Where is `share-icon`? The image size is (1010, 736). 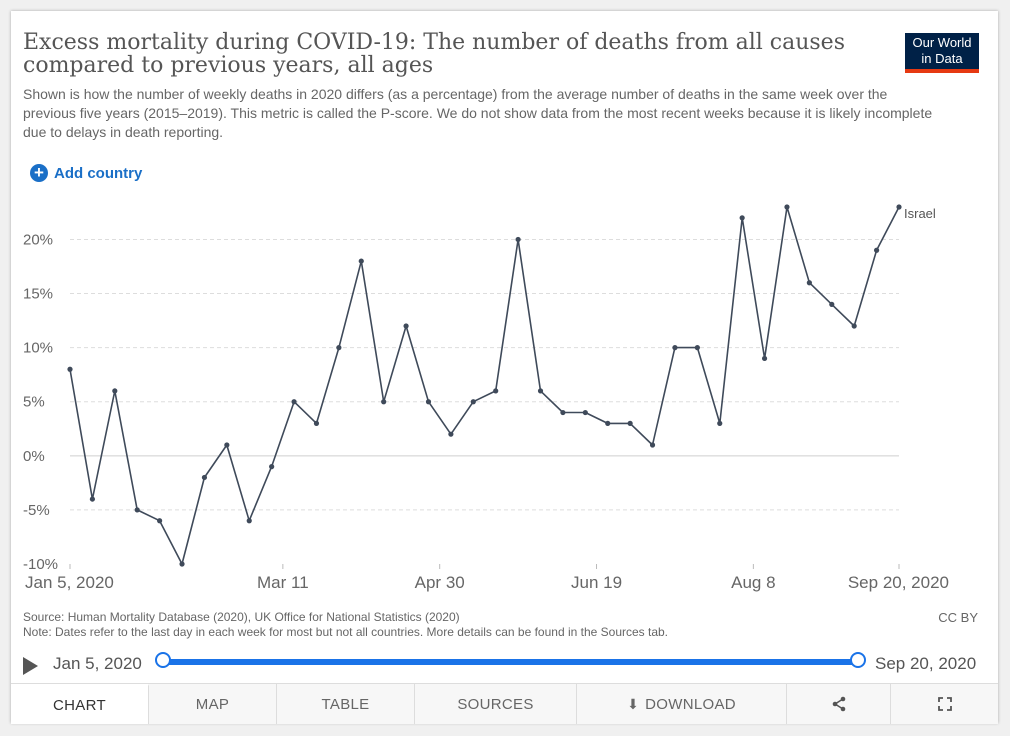 share-icon is located at coordinates (838, 704).